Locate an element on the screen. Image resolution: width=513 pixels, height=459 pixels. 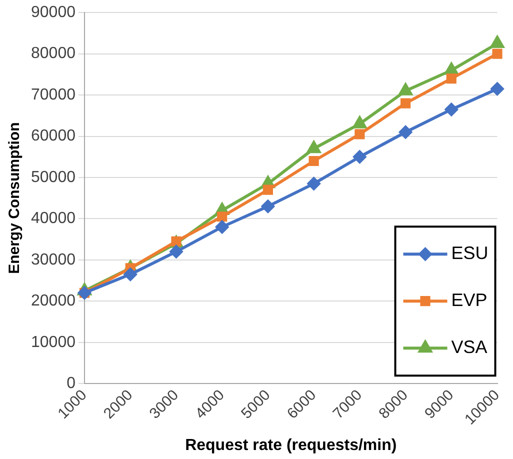
y-tick-label: 60000 is located at coordinates (53, 136).